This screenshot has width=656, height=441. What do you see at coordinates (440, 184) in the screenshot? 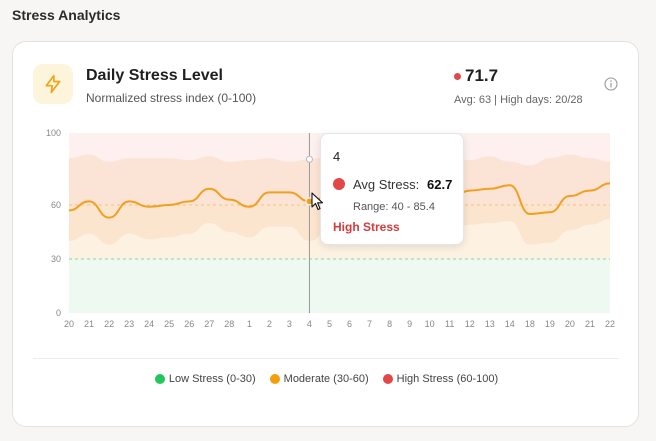
I see `tooltip-value: 62.7` at bounding box center [440, 184].